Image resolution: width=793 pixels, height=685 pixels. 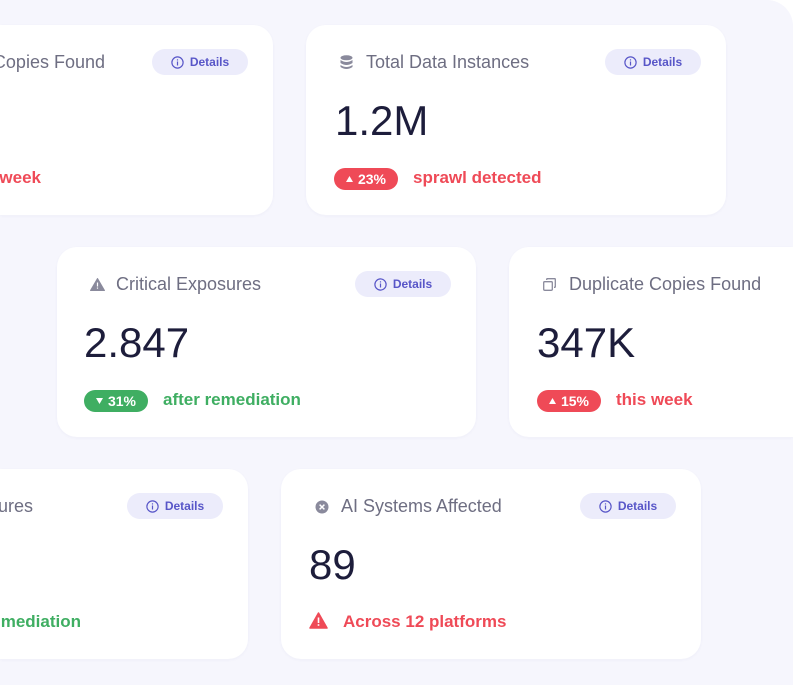 What do you see at coordinates (40, 621) in the screenshot?
I see `card-note: mediation` at bounding box center [40, 621].